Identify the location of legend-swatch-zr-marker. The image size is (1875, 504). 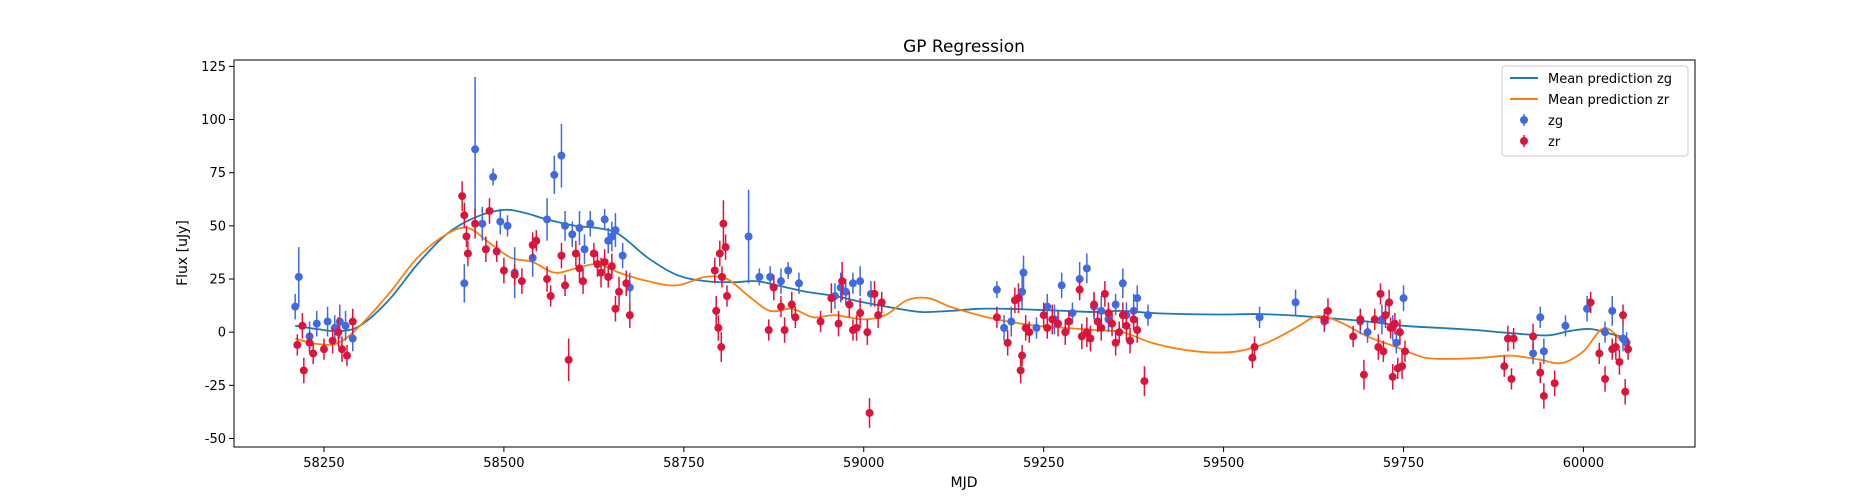
(1524, 141).